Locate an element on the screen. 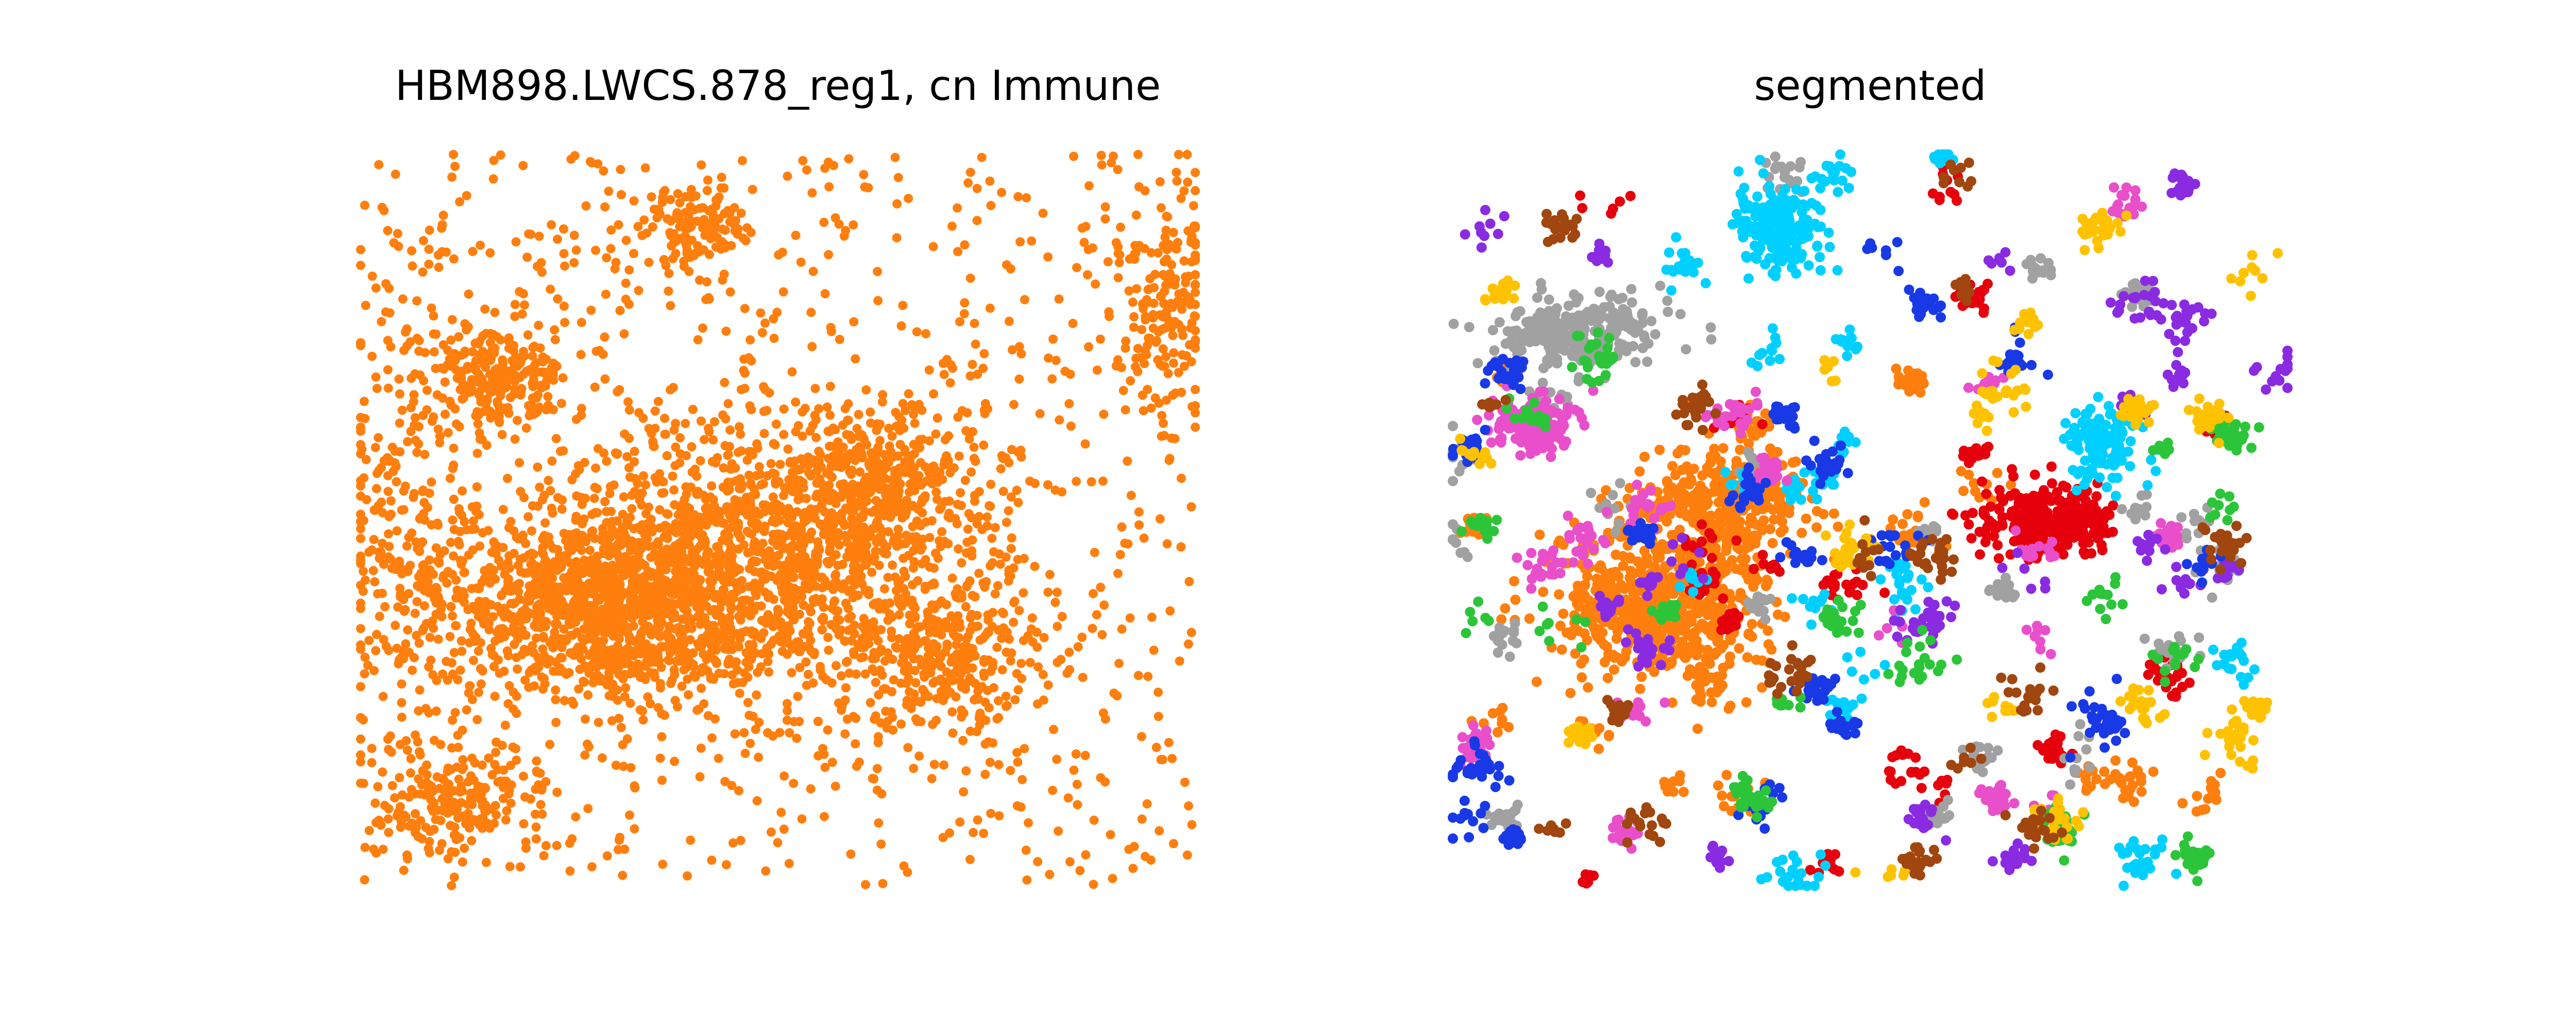 Image resolution: width=2576 pixels, height=1030 pixels. left-chart-title: HBM898.LWCS.878_reg1, cn Immune is located at coordinates (778, 86).